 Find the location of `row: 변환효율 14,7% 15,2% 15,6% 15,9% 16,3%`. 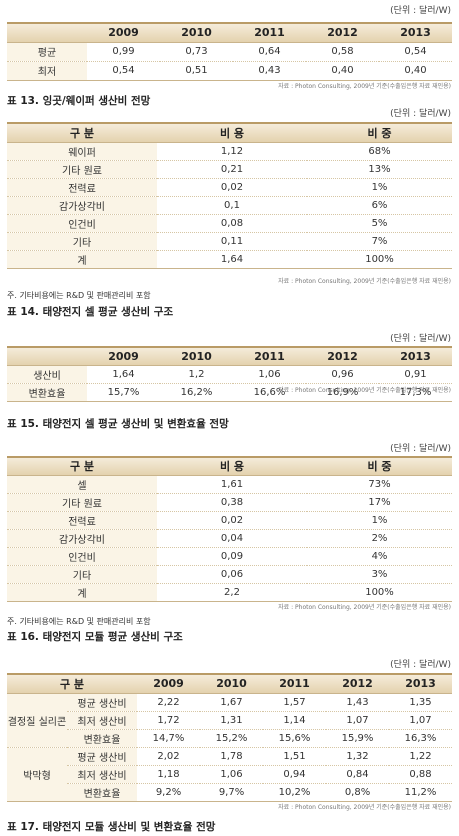

row: 변환효율 14,7% 15,2% 15,6% 15,9% 16,3% is located at coordinates (230, 738).